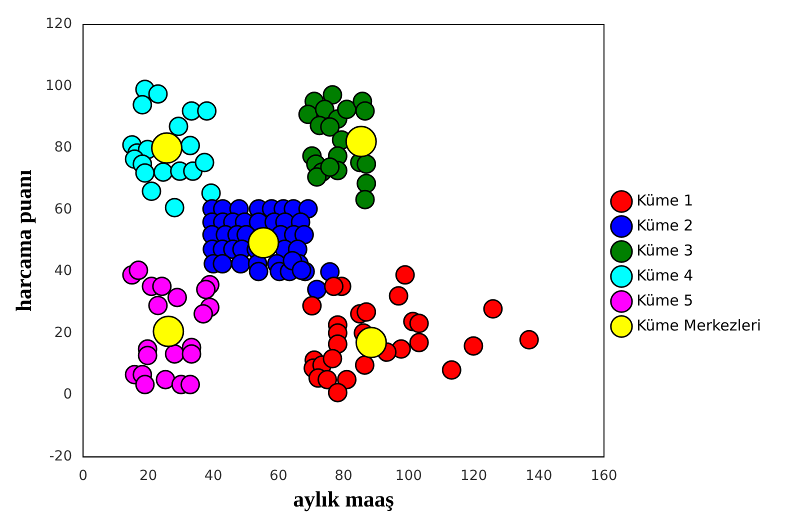 This screenshot has height=522, width=787. What do you see at coordinates (665, 225) in the screenshot?
I see `legend-label: Küme 2` at bounding box center [665, 225].